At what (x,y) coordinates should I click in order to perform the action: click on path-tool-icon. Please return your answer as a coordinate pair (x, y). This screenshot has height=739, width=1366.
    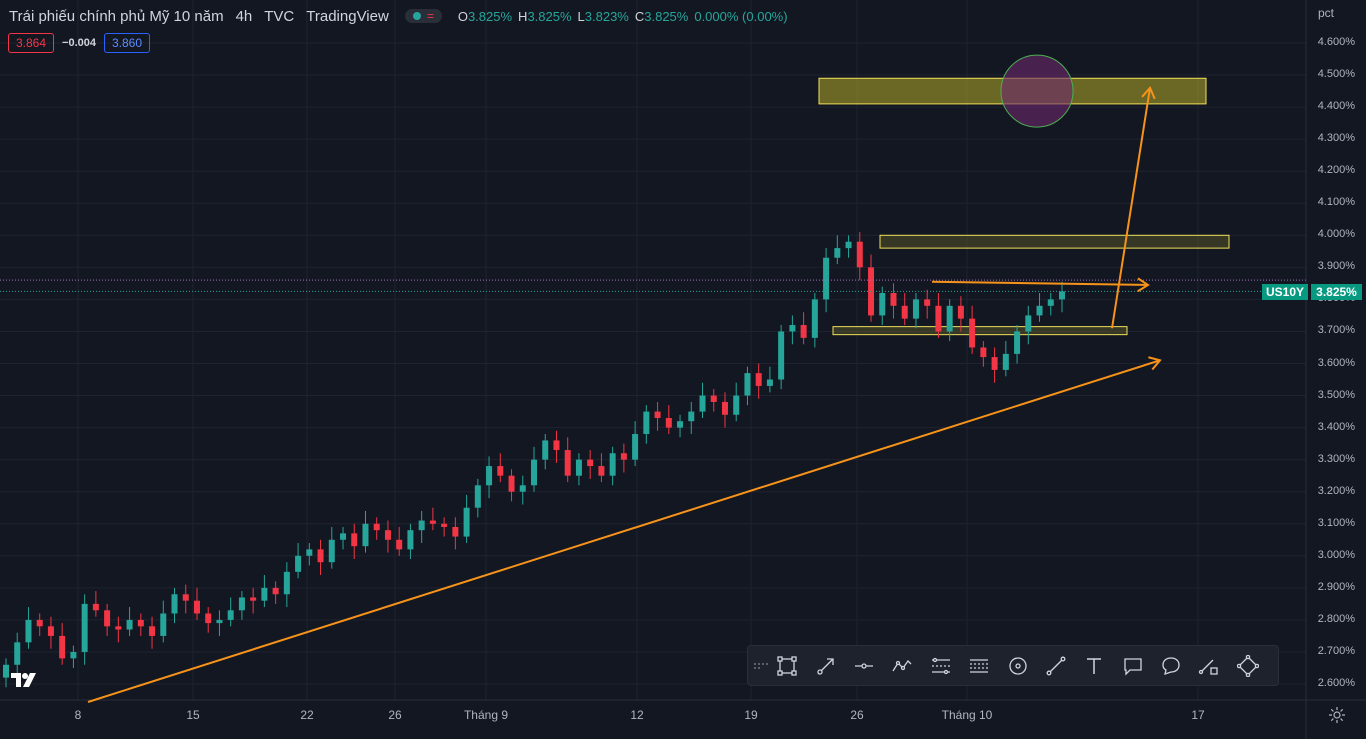
    Looking at the image, I should click on (902, 666).